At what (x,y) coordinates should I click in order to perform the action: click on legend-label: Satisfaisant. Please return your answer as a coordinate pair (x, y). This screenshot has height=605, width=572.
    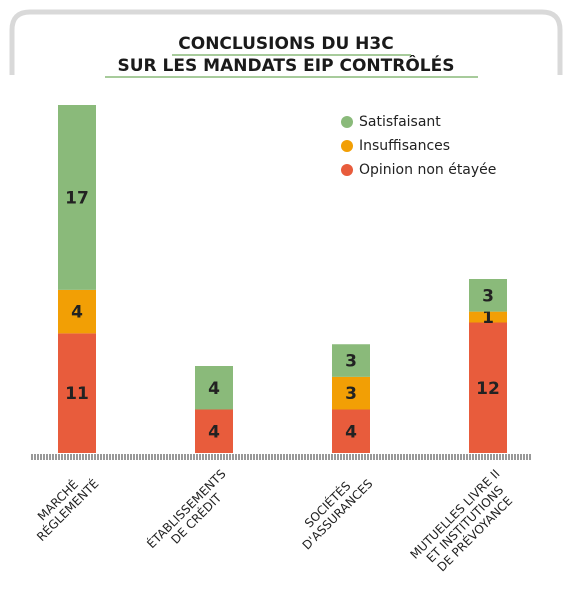
    Looking at the image, I should click on (400, 122).